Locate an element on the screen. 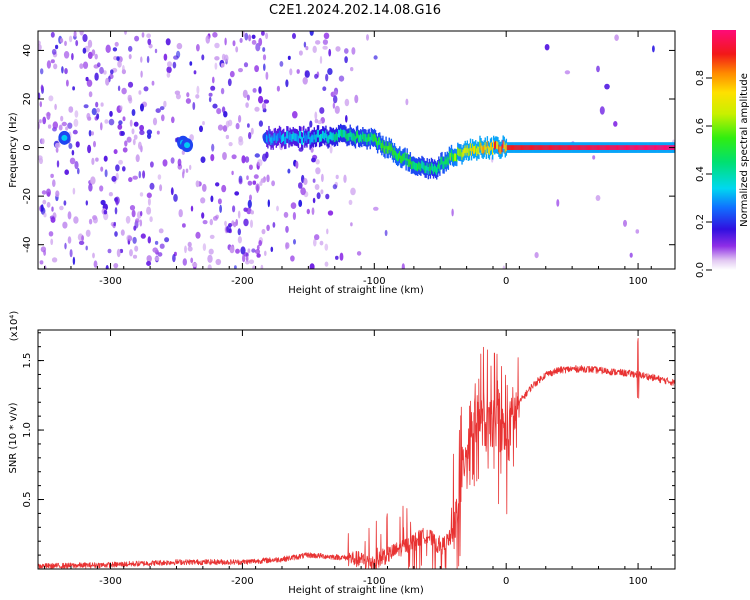  top-x-tick-label: 0 is located at coordinates (506, 281).